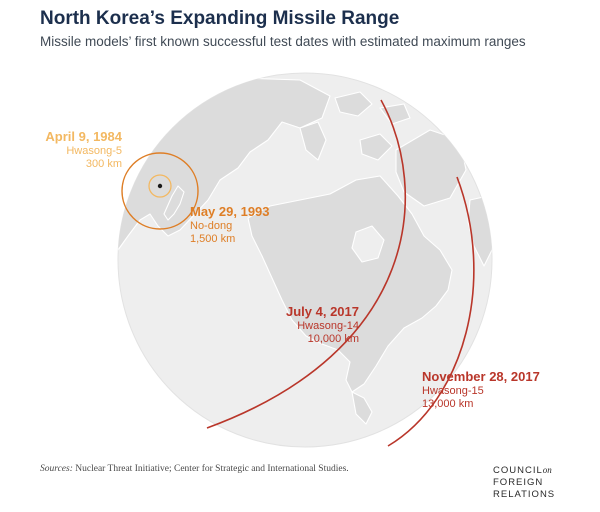  I want to click on logo-on: on, so click(547, 470).